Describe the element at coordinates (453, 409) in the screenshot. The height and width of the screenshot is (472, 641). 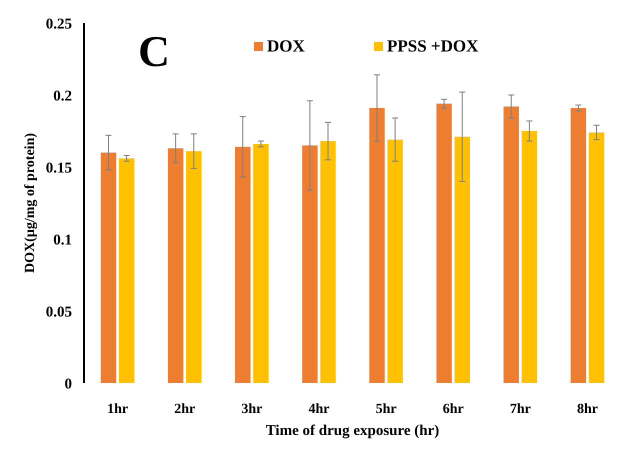
I see `x-tick-label: 6hr` at that location.